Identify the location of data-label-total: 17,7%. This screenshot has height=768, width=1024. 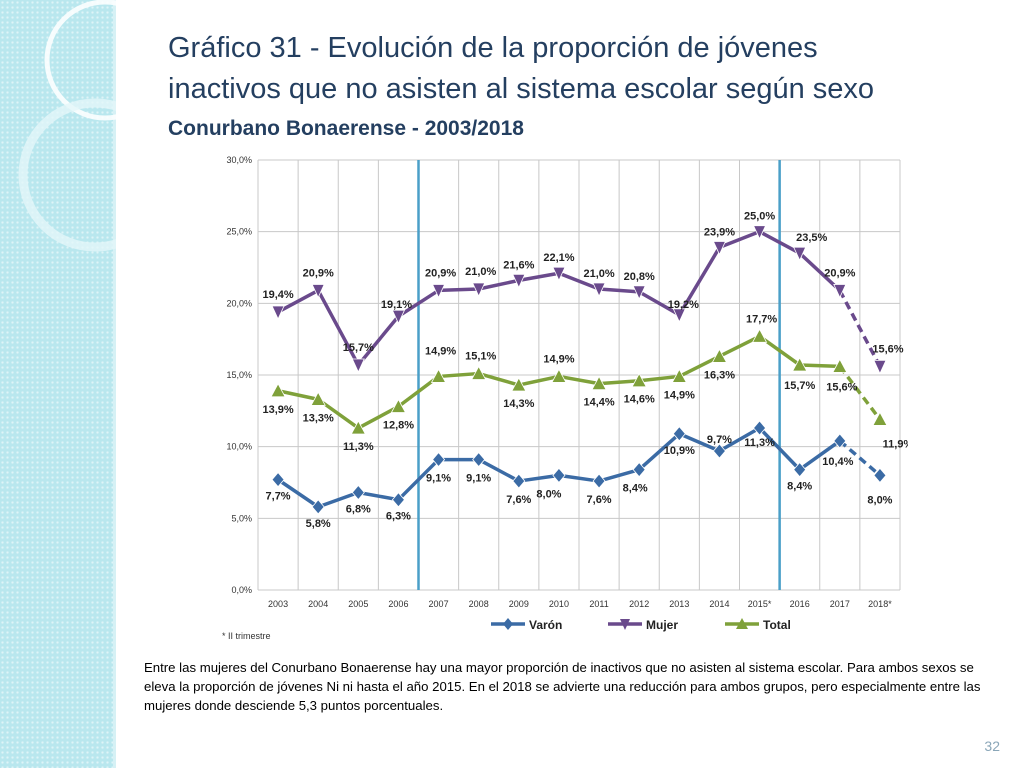
(761, 319).